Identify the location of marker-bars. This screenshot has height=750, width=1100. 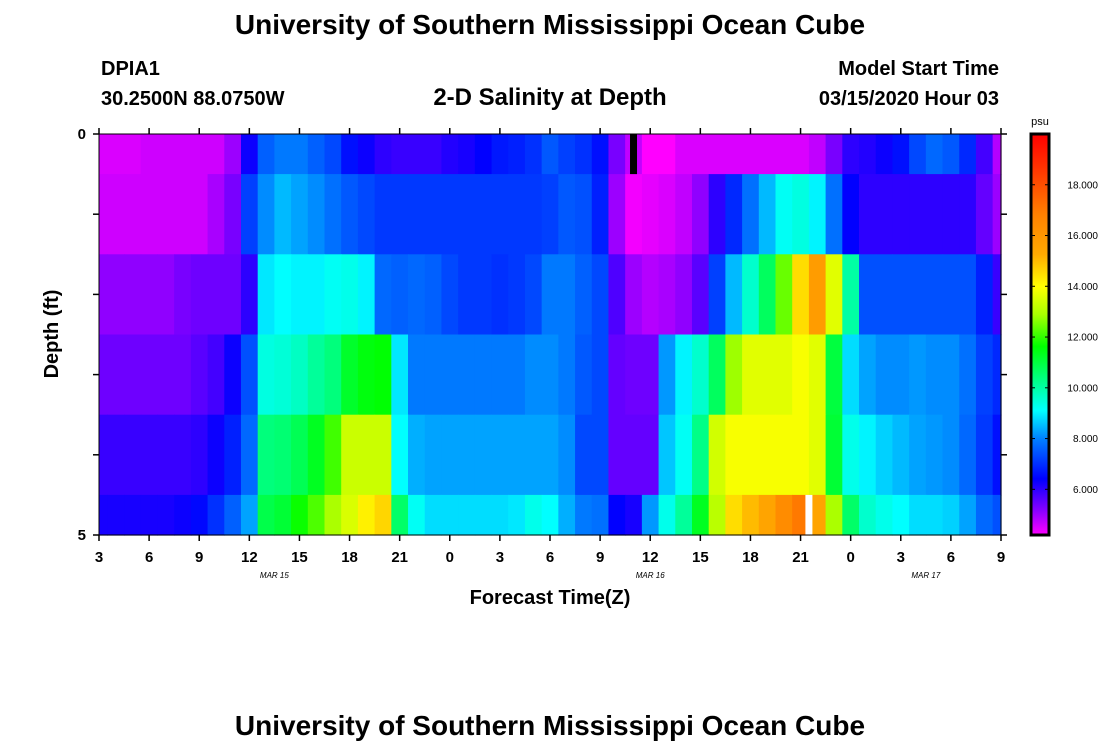
(721, 334).